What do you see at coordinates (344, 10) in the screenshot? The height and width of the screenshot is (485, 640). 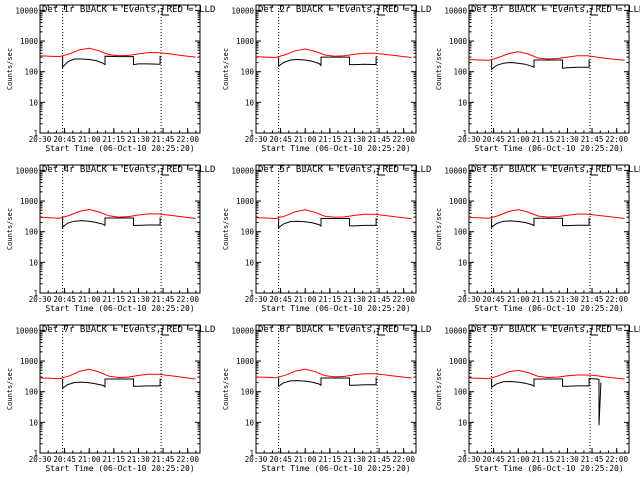 I see `panel-title: Det 2r BLACK = Events, RED = LLD` at bounding box center [344, 10].